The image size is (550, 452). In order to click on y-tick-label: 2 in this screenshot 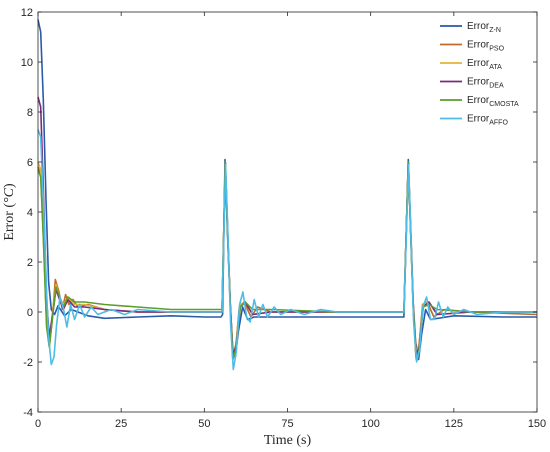, I will do `click(30, 263)`.